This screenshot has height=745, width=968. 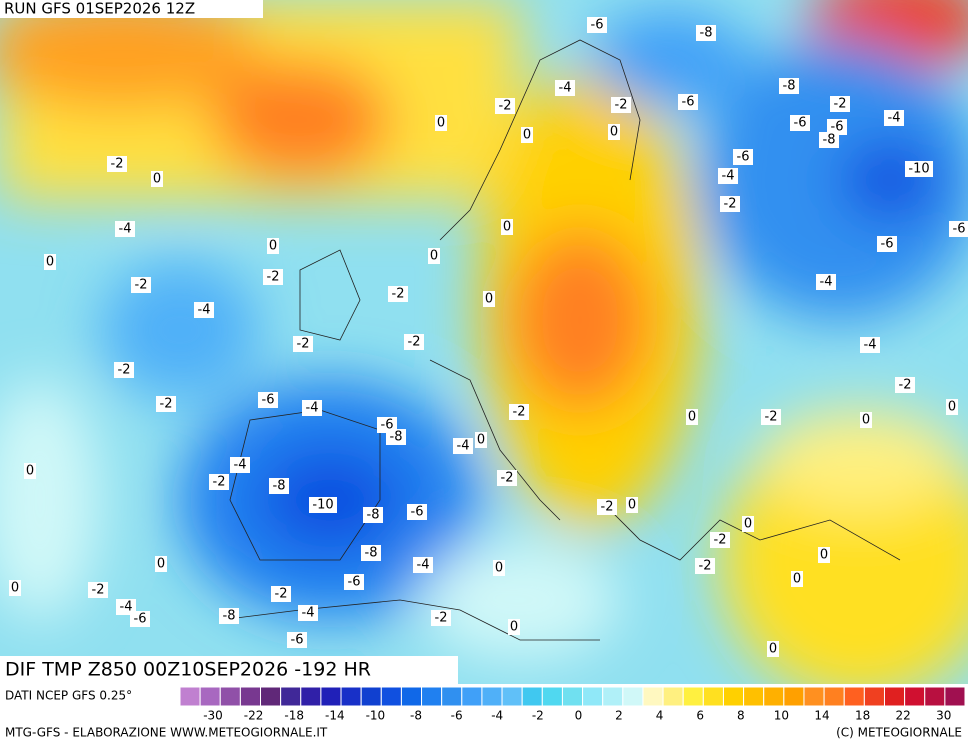 I want to click on colorbar-label: 10, so click(x=781, y=716).